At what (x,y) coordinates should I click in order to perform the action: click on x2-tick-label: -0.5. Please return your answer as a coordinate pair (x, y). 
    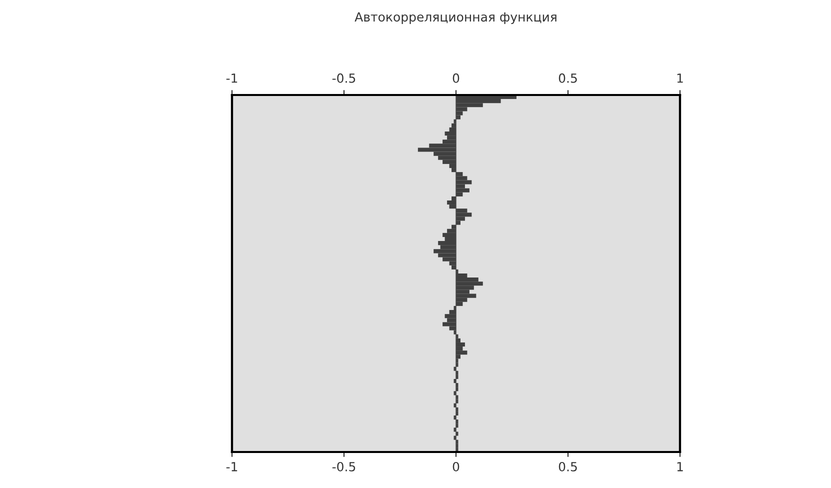
    Looking at the image, I should click on (344, 78).